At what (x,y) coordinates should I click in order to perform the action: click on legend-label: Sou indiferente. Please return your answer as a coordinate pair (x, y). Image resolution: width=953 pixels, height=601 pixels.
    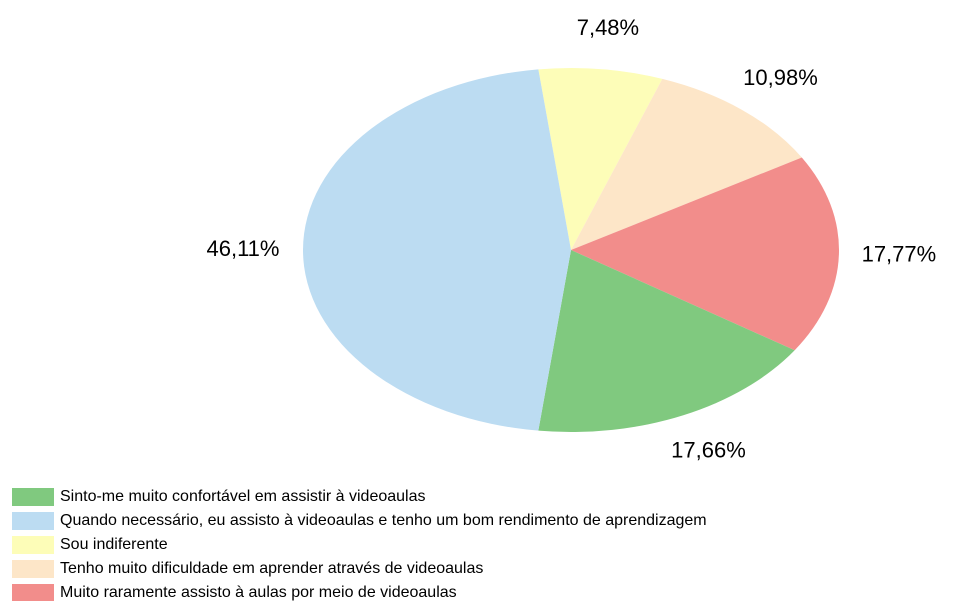
    Looking at the image, I should click on (114, 544).